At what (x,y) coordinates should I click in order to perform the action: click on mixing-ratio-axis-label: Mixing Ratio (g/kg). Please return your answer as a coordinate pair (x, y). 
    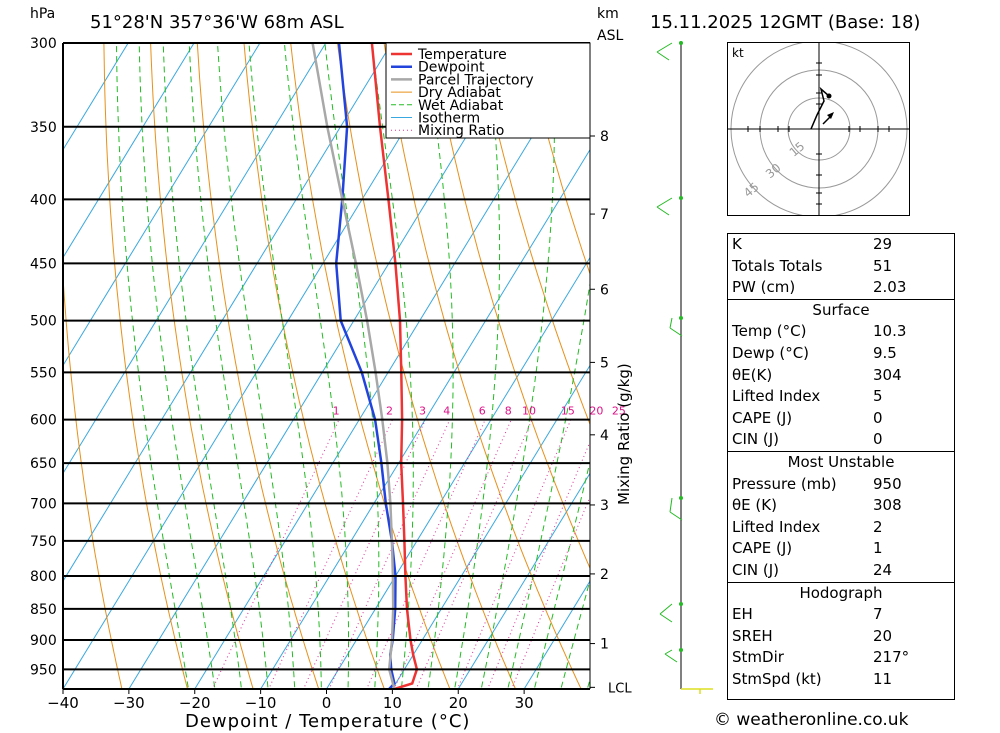
    Looking at the image, I should click on (624, 434).